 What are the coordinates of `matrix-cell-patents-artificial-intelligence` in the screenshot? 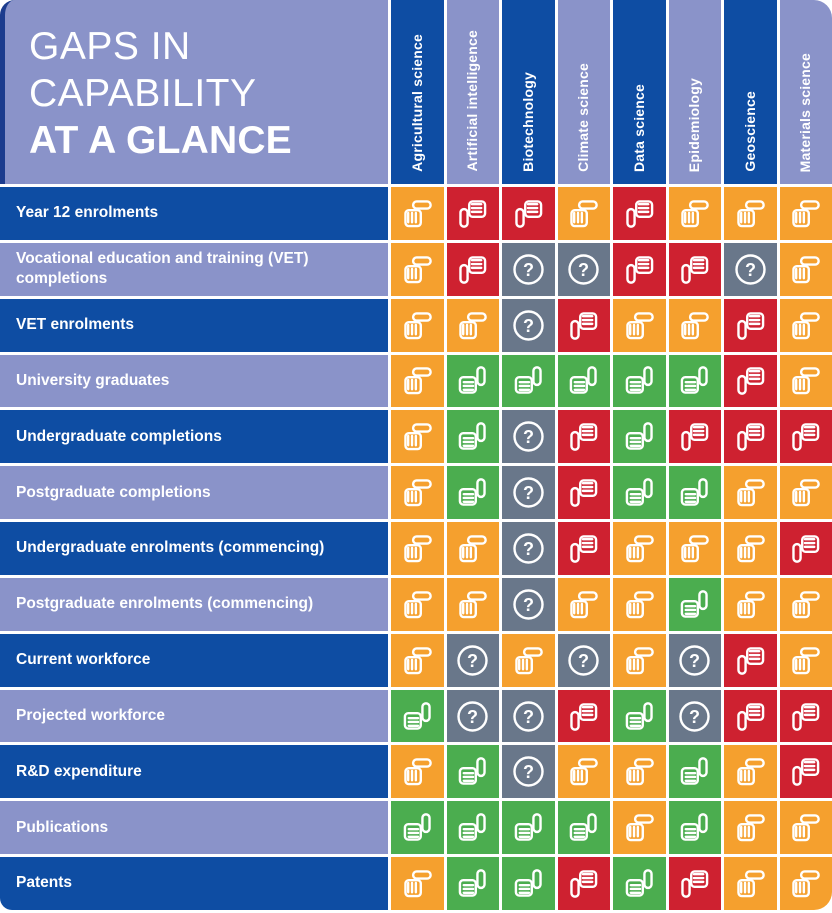 It's located at (472, 883).